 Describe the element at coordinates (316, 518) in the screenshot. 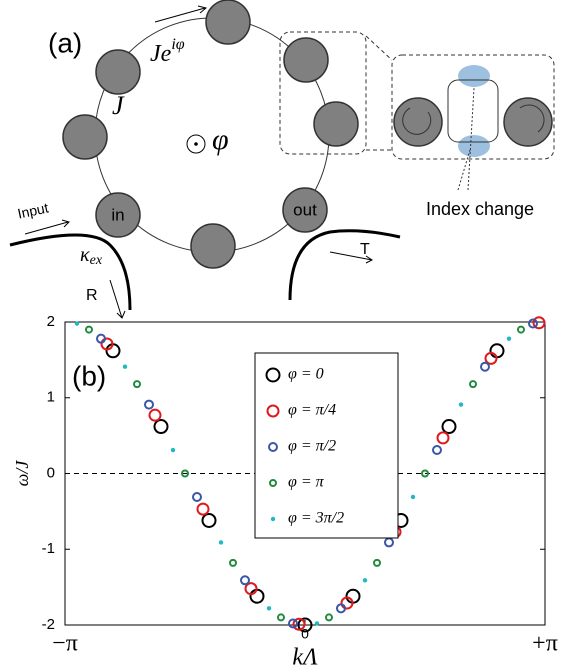

I see `legend-label: φ = 3π/2` at that location.